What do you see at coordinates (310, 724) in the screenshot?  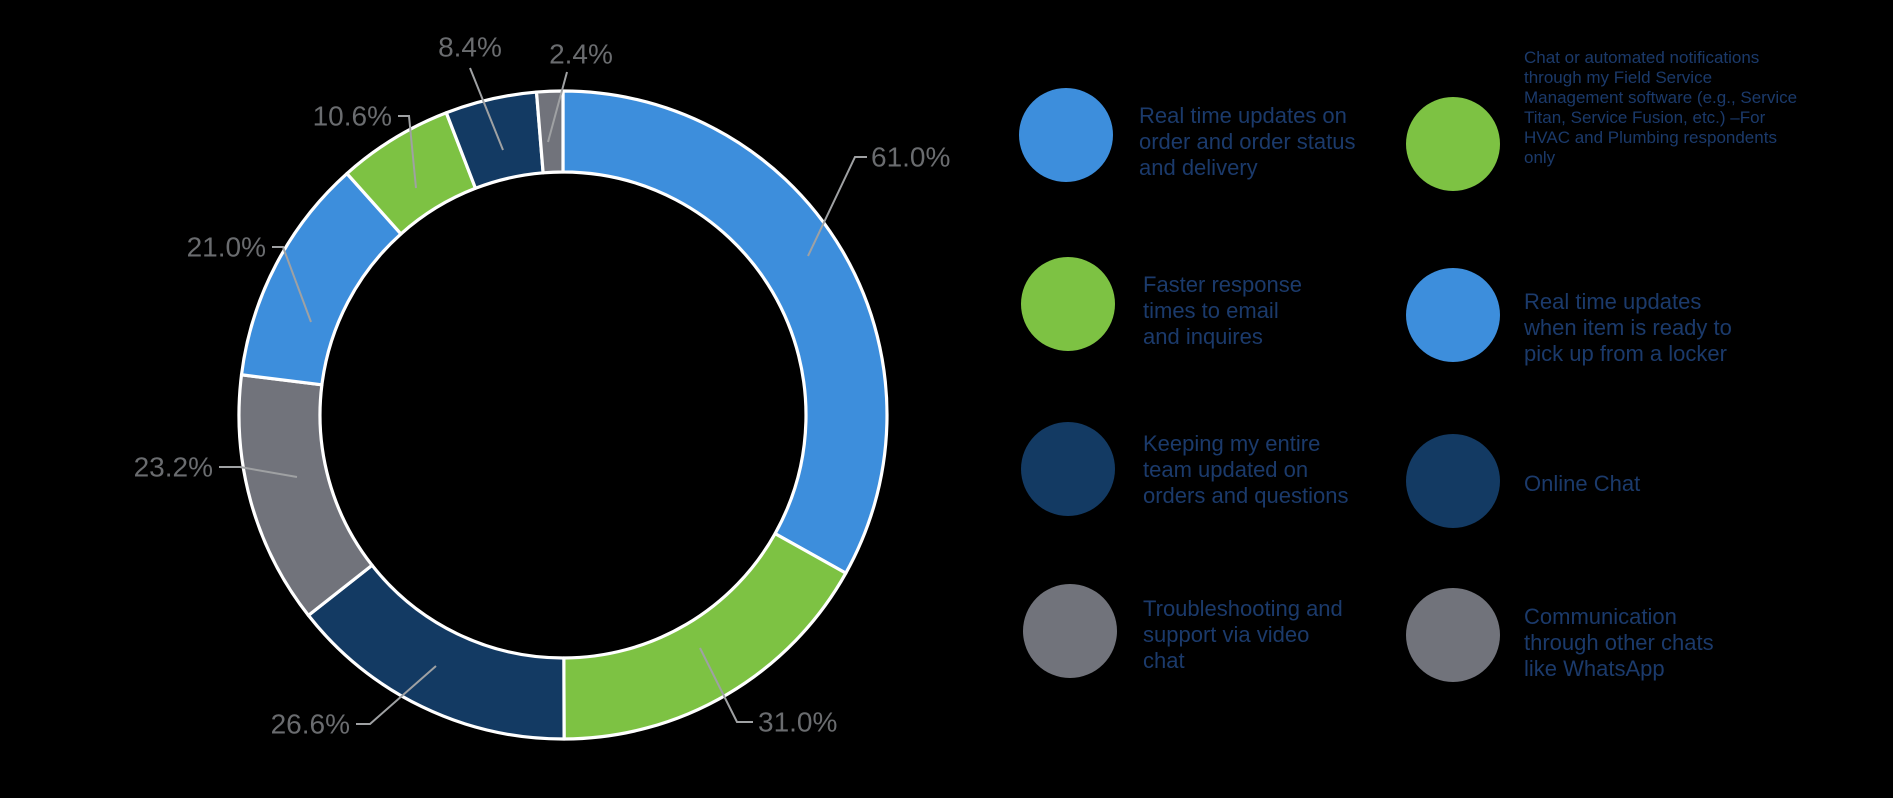 I see `pct-label-3: 26.6%` at bounding box center [310, 724].